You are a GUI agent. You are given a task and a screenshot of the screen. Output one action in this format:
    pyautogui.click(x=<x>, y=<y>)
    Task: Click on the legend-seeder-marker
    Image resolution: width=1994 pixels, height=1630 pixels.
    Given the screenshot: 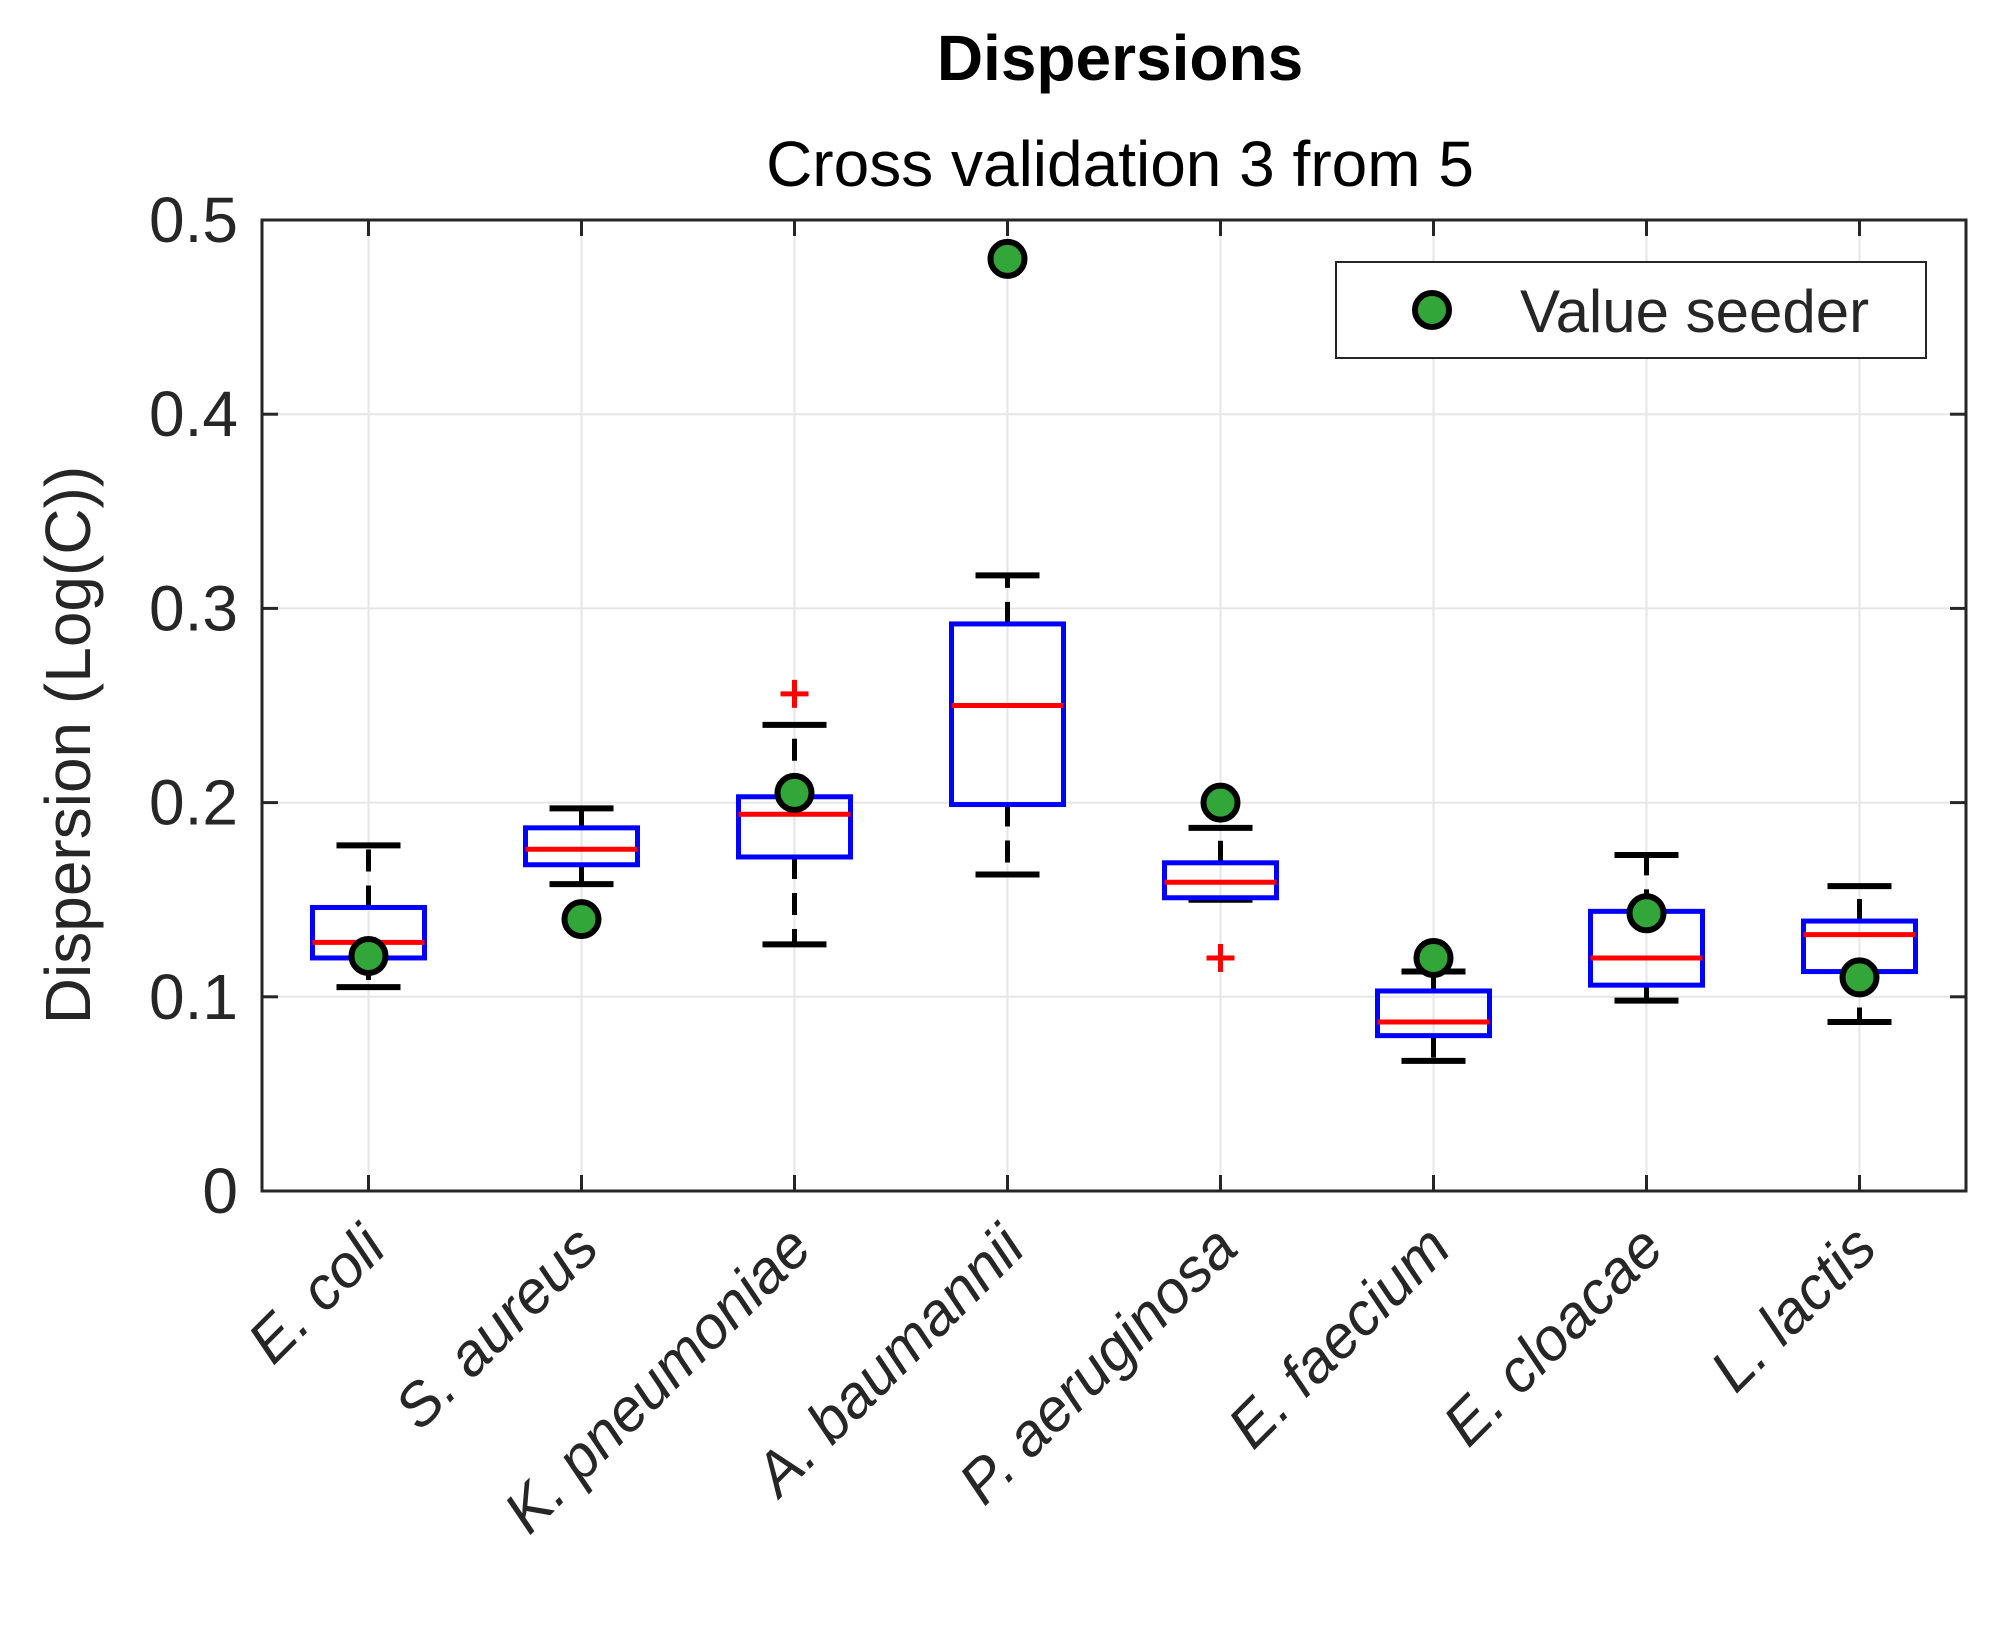 What is the action you would take?
    pyautogui.click(x=1432, y=310)
    